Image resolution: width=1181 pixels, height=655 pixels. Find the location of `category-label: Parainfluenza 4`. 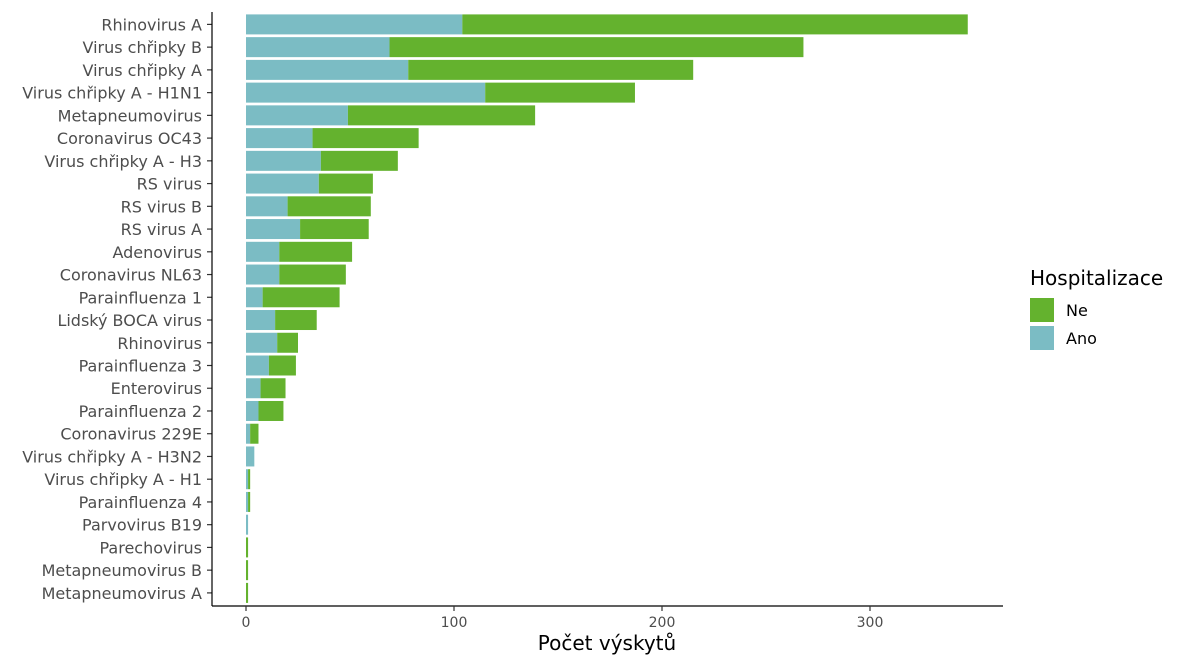

category-label: Parainfluenza 4 is located at coordinates (140, 502).